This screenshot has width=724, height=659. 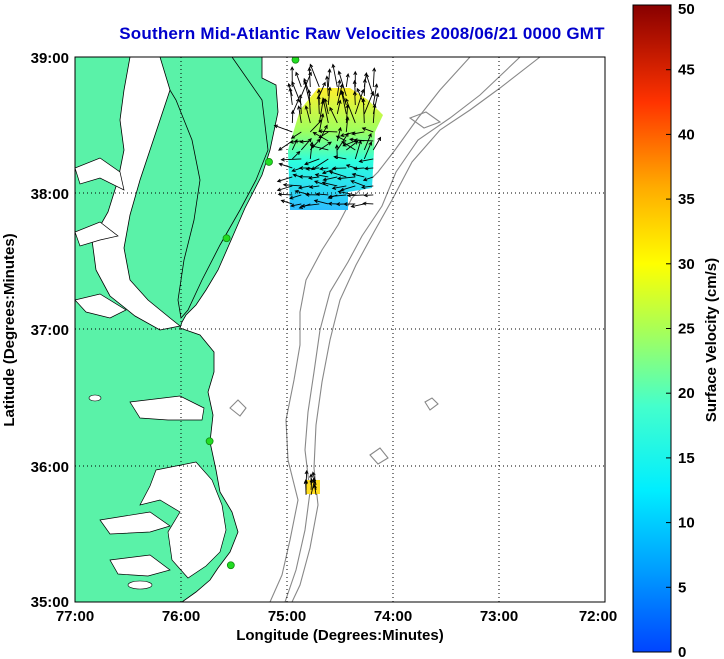 What do you see at coordinates (686, 393) in the screenshot?
I see `colorbar-tick-label: 20` at bounding box center [686, 393].